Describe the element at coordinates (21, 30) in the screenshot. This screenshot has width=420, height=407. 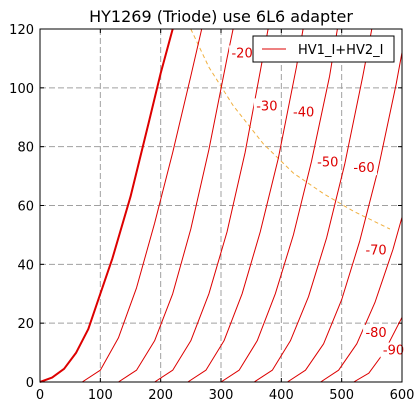
I see `y-tick-label-120: 120` at that location.